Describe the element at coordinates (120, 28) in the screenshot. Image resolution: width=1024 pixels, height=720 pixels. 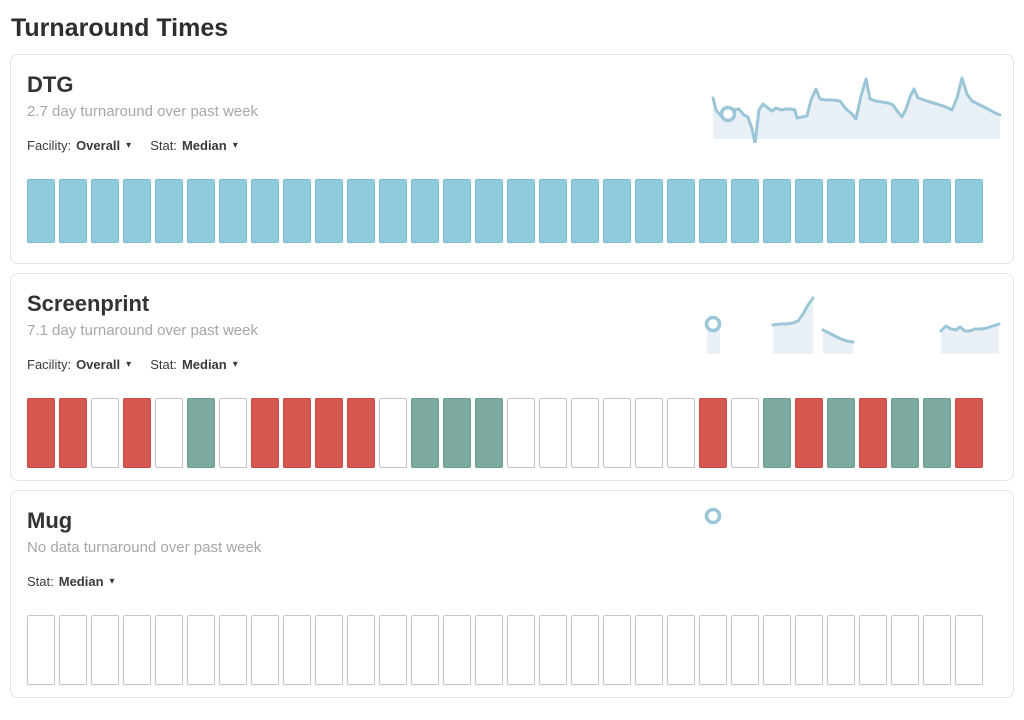
I see `page-title: Turnaround Times` at that location.